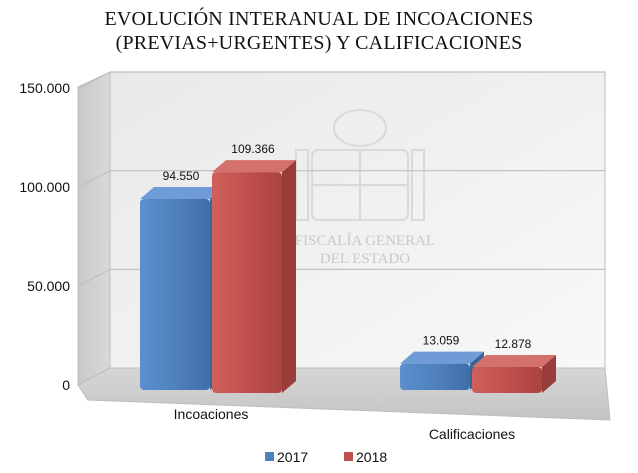  I want to click on bar-side-2018-Incoaciones, so click(289, 276).